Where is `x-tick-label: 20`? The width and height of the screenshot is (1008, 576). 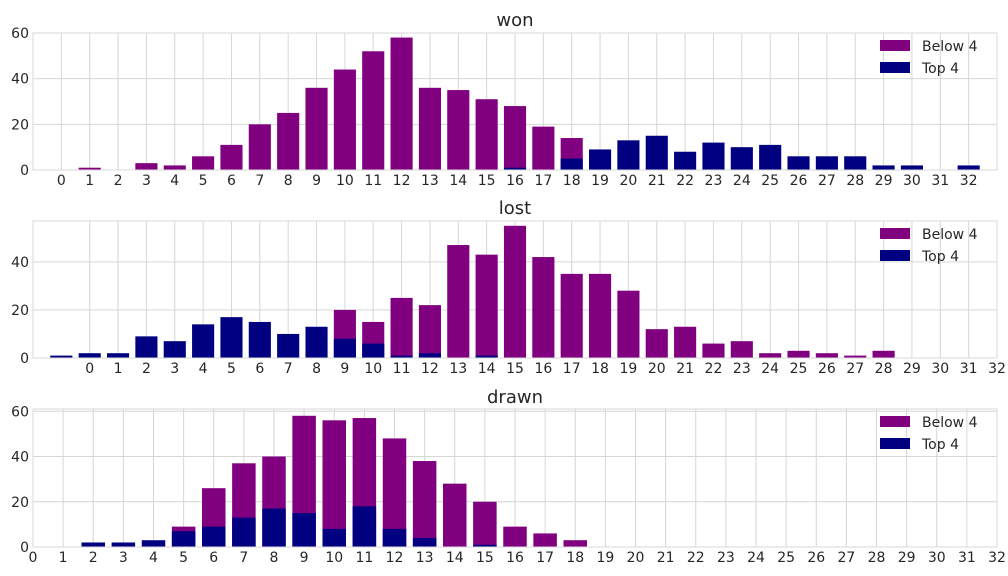 x-tick-label: 20 is located at coordinates (636, 558).